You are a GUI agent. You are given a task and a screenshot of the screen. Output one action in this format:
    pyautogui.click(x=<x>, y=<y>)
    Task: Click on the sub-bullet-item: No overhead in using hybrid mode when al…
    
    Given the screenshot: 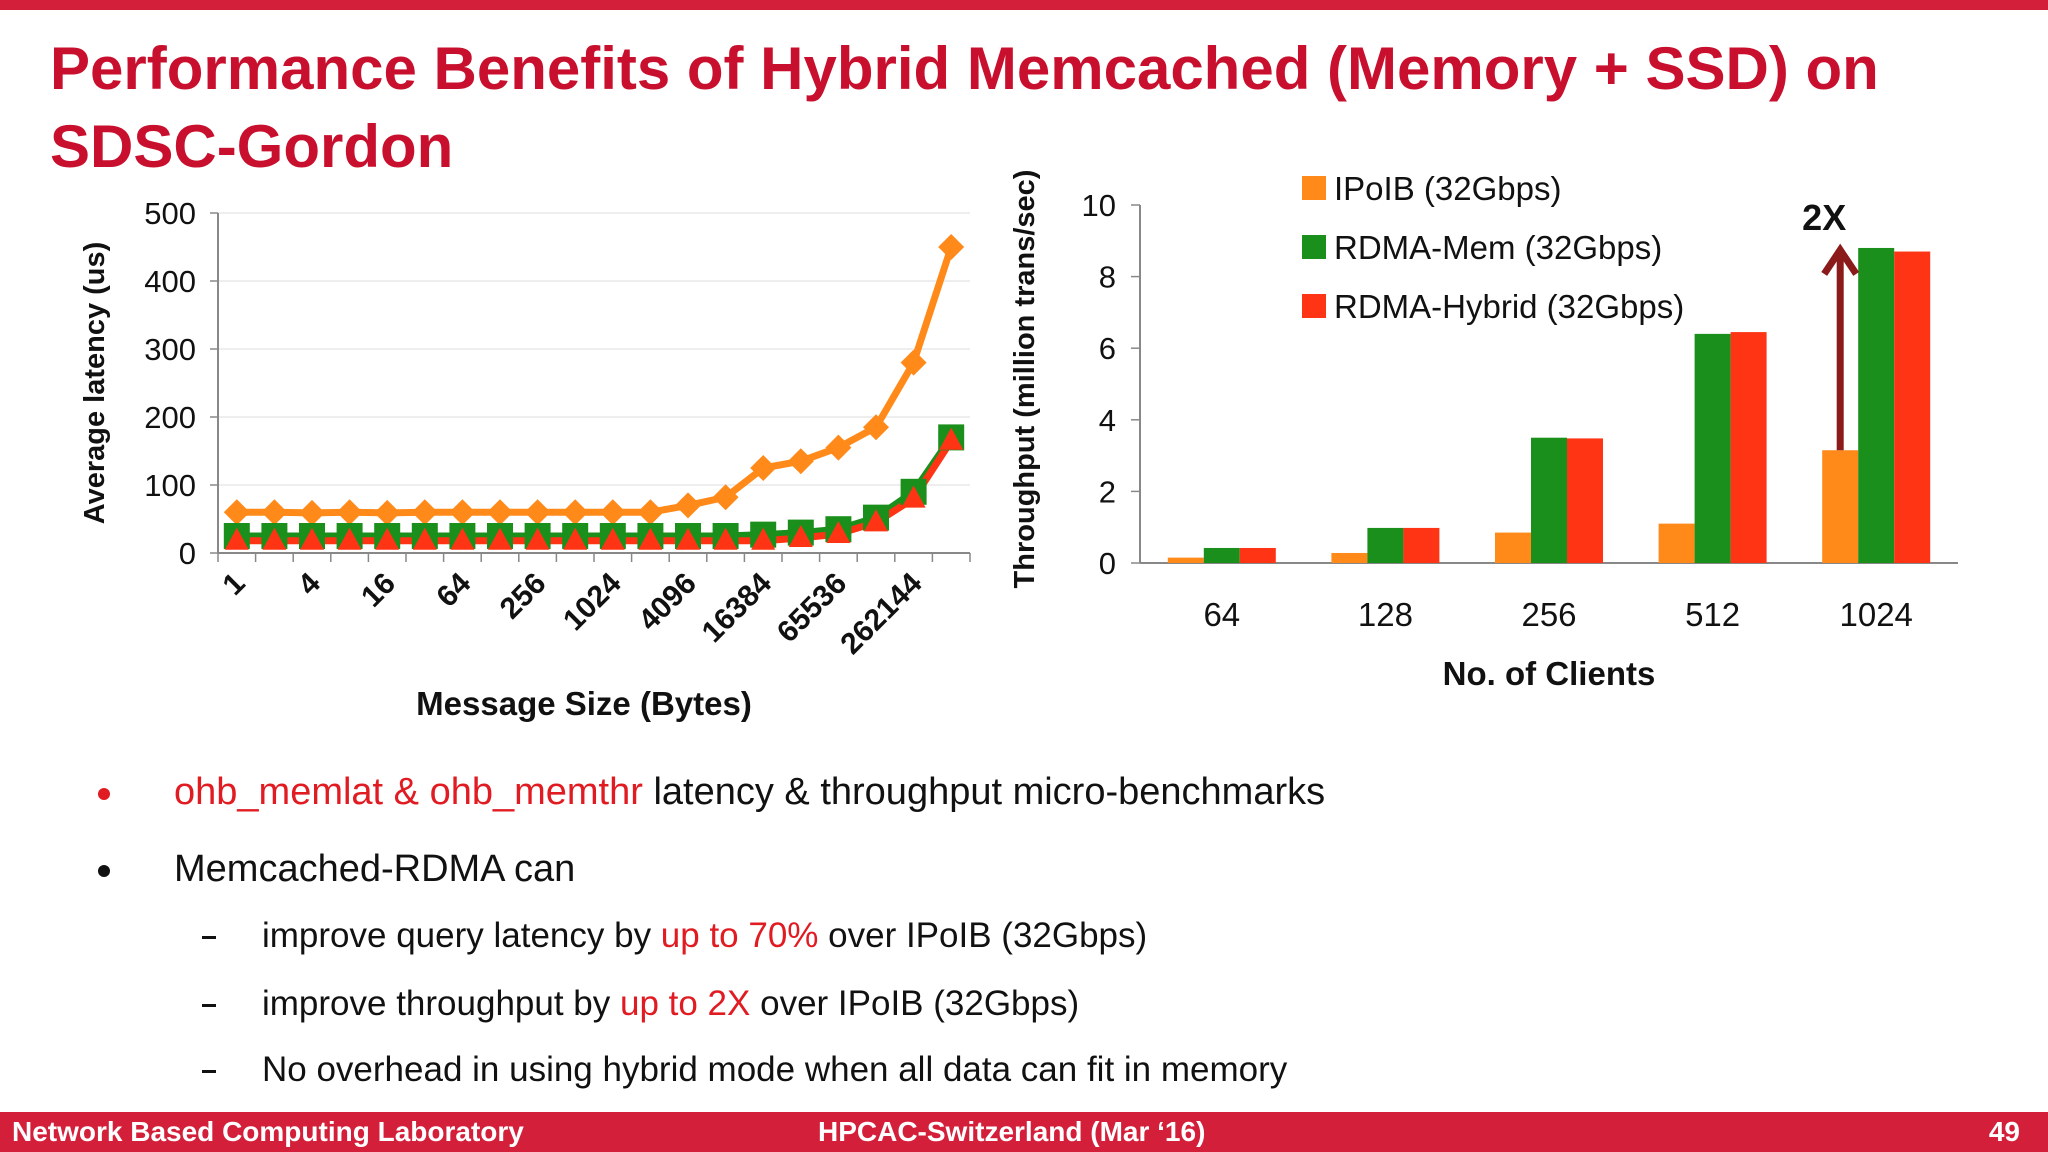 What is the action you would take?
    pyautogui.click(x=774, y=1070)
    